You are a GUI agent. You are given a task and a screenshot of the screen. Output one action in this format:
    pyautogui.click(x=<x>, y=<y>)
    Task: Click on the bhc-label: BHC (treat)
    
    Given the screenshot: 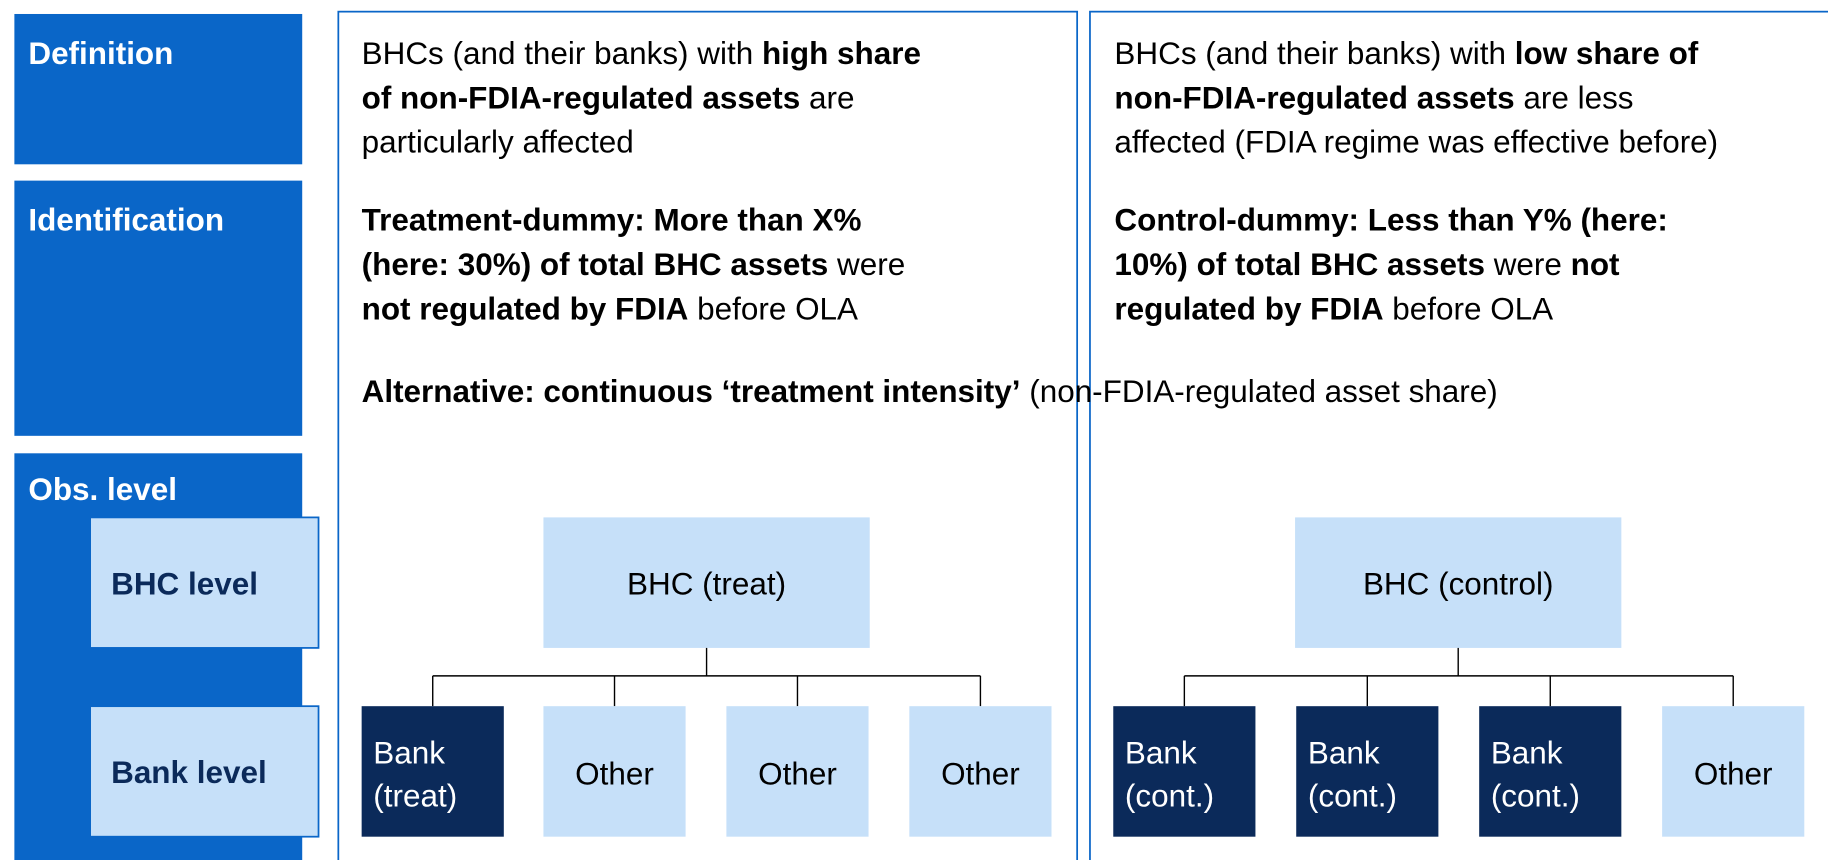 What is the action you would take?
    pyautogui.click(x=706, y=583)
    